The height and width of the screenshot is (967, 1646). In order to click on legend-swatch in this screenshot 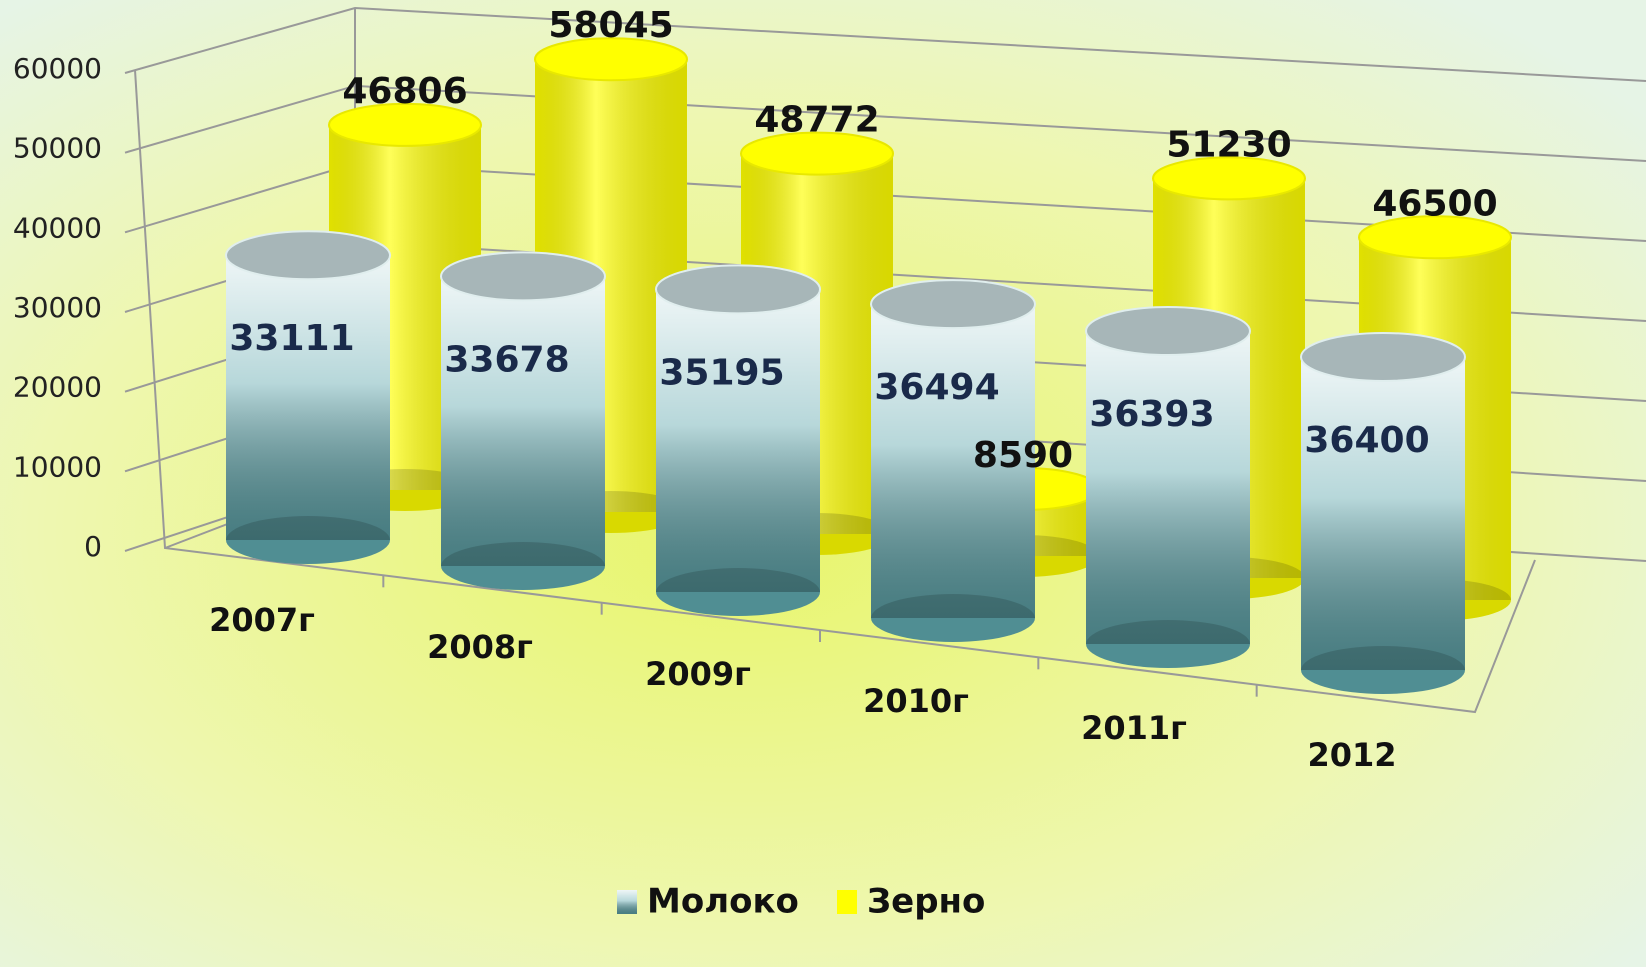, I will do `click(847, 902)`.